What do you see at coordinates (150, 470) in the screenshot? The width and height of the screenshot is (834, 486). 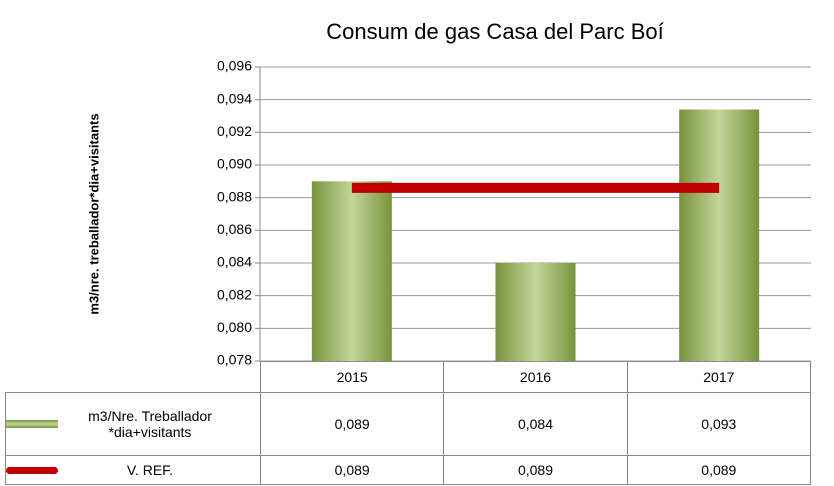 I see `legend-label: V. REF.` at bounding box center [150, 470].